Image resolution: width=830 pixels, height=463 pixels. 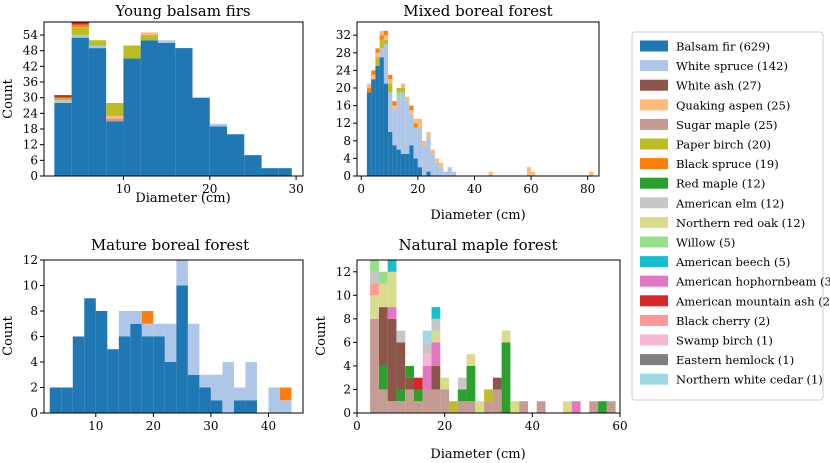 What do you see at coordinates (347, 158) in the screenshot?
I see `y-tick-label: 4` at bounding box center [347, 158].